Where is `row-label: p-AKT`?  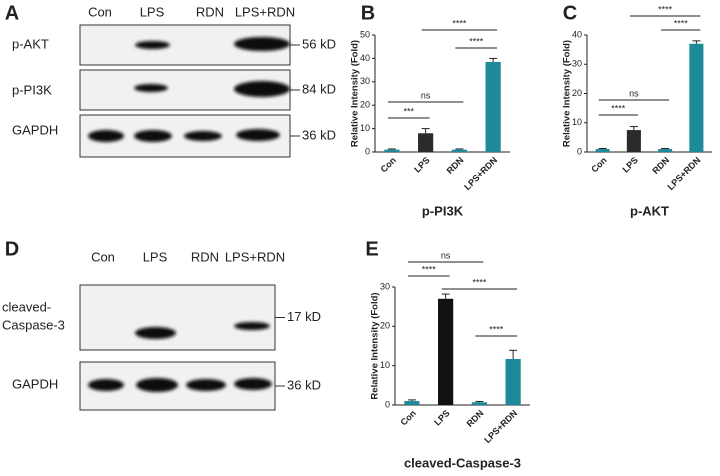 row-label: p-AKT is located at coordinates (30, 43).